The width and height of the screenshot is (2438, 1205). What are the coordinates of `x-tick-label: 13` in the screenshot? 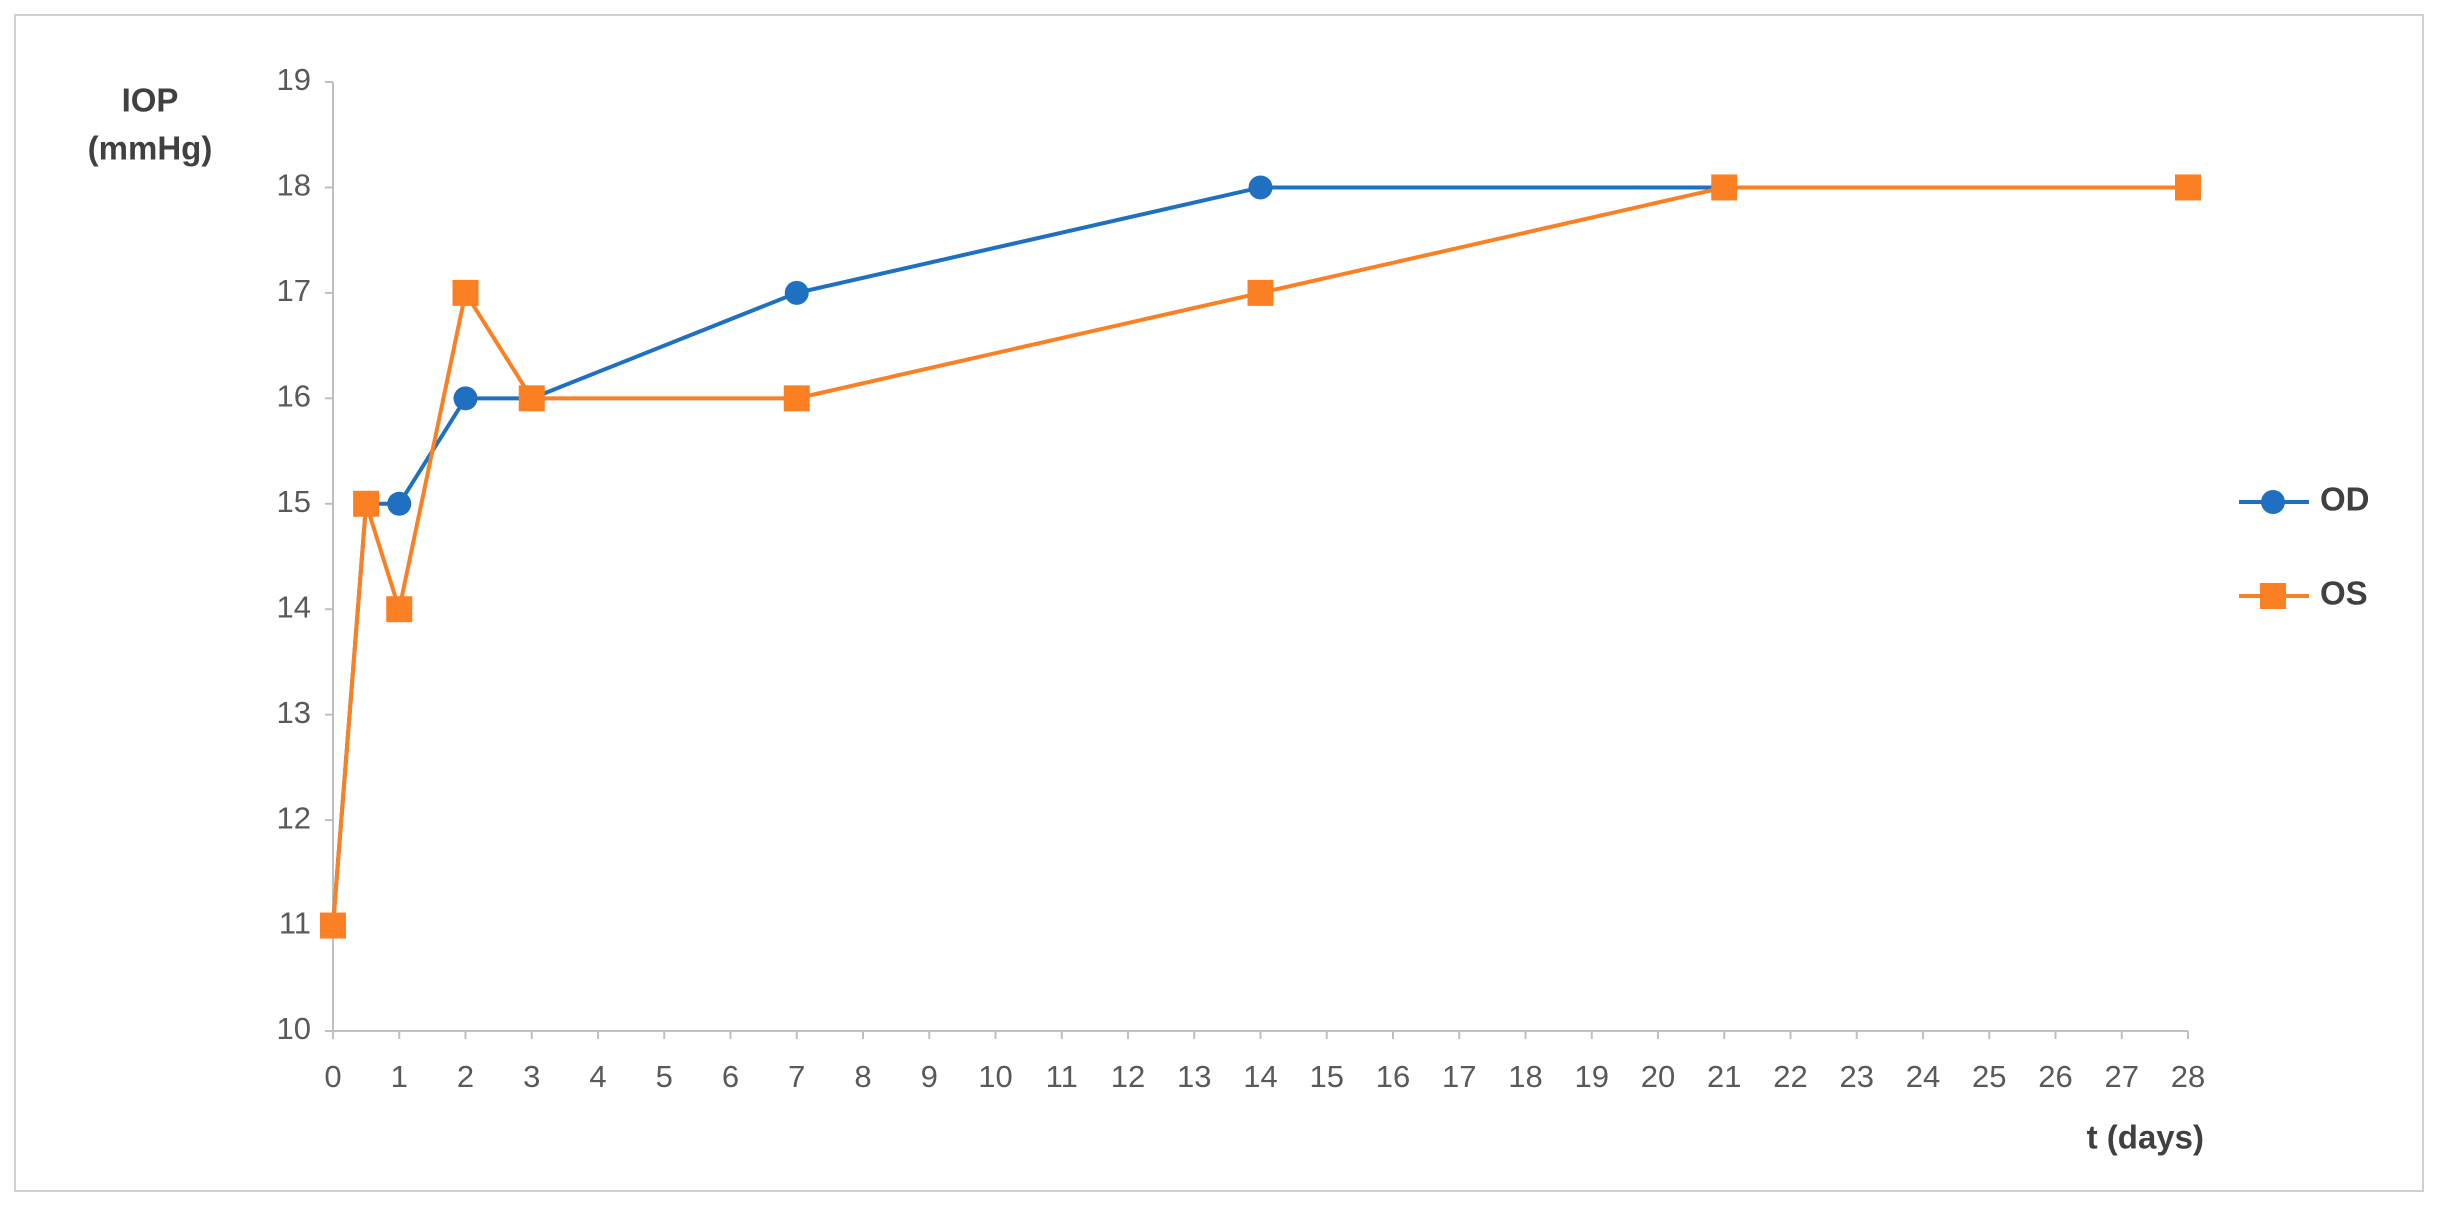 It's located at (1194, 1076).